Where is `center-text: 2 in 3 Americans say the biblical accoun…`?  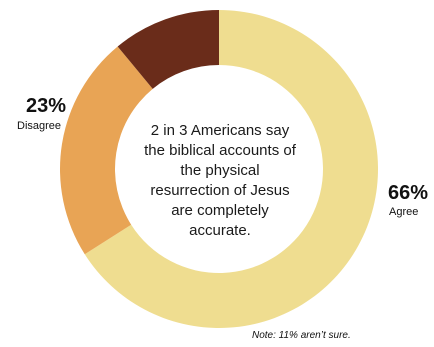
center-text: 2 in 3 Americans say the biblical accoun… is located at coordinates (220, 180).